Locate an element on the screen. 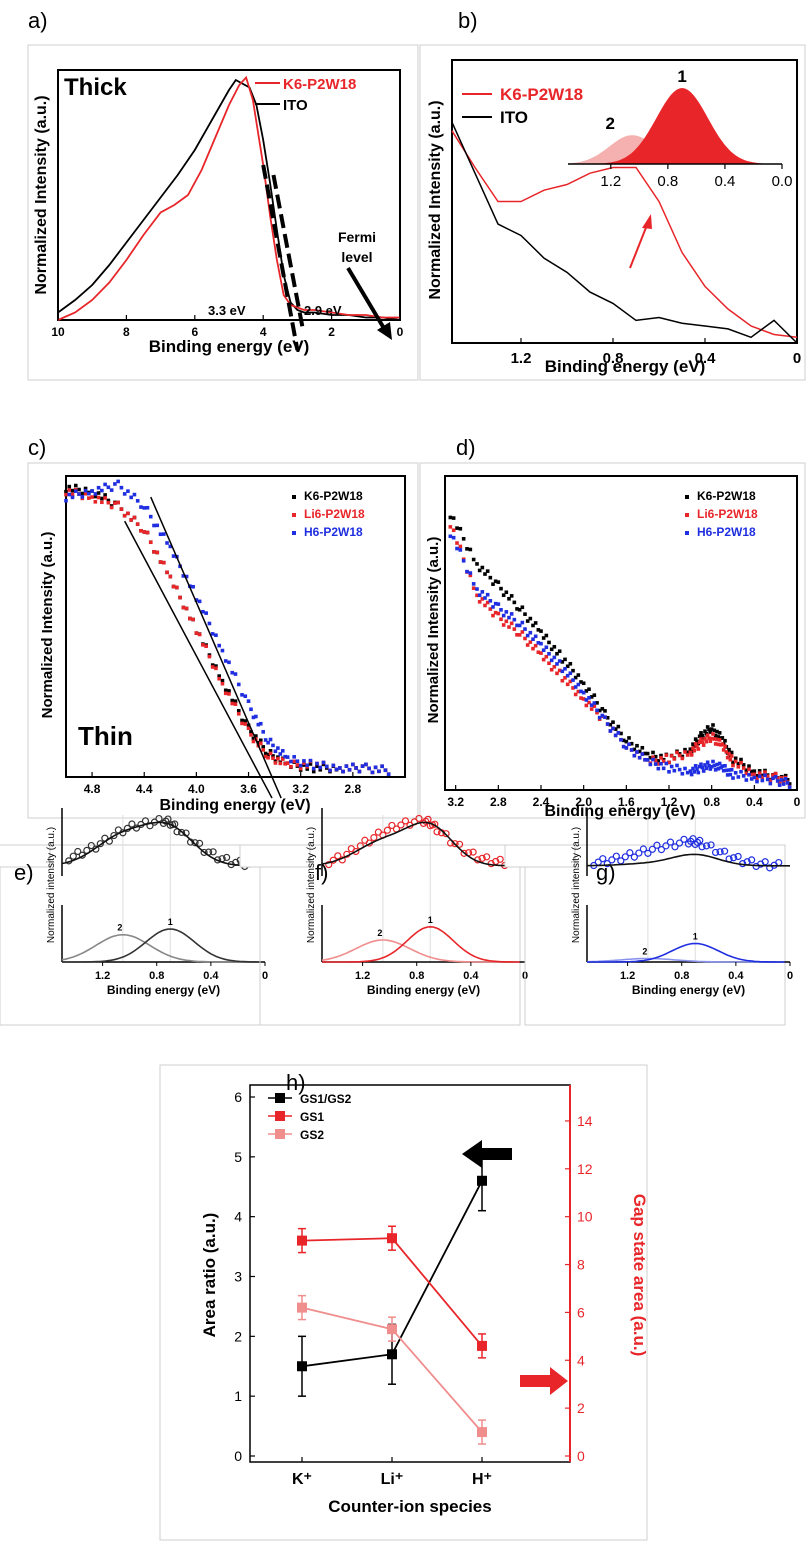 The image size is (807, 1546). legend-label: K6-P2W18 is located at coordinates (319, 84).